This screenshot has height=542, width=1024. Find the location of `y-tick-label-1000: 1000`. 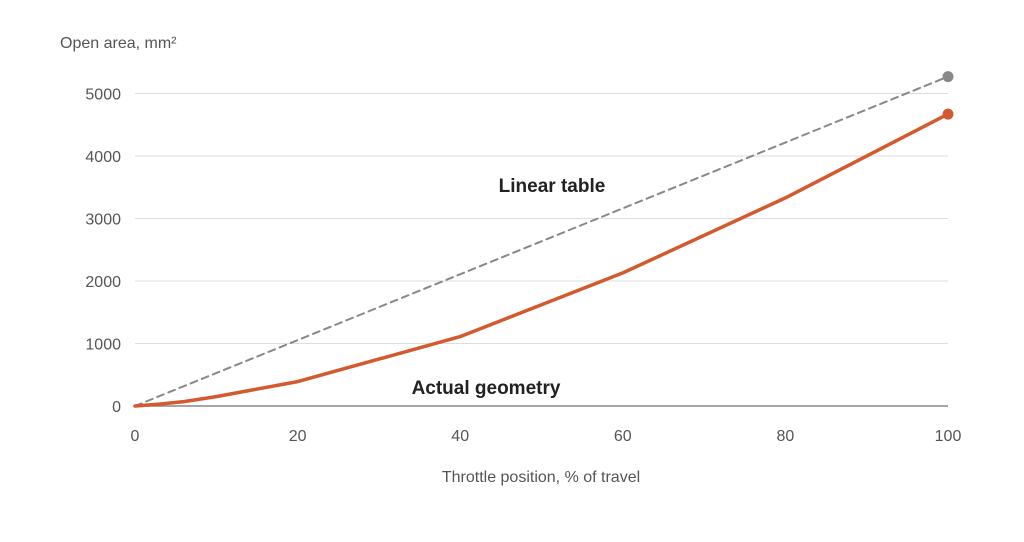

y-tick-label-1000: 1000 is located at coordinates (103, 345).